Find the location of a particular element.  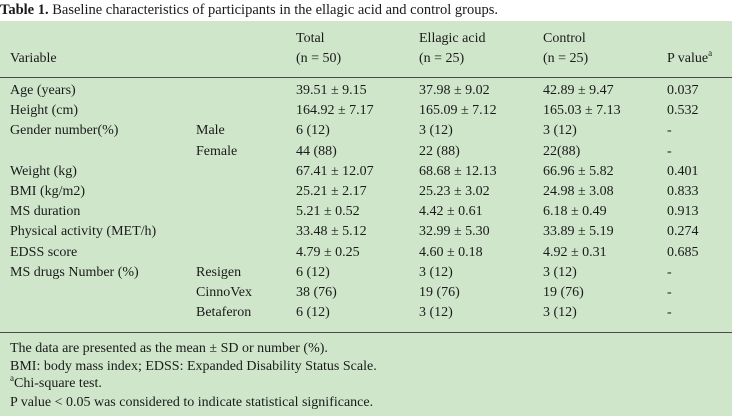

row-label: Height (cm) is located at coordinates (44, 111).